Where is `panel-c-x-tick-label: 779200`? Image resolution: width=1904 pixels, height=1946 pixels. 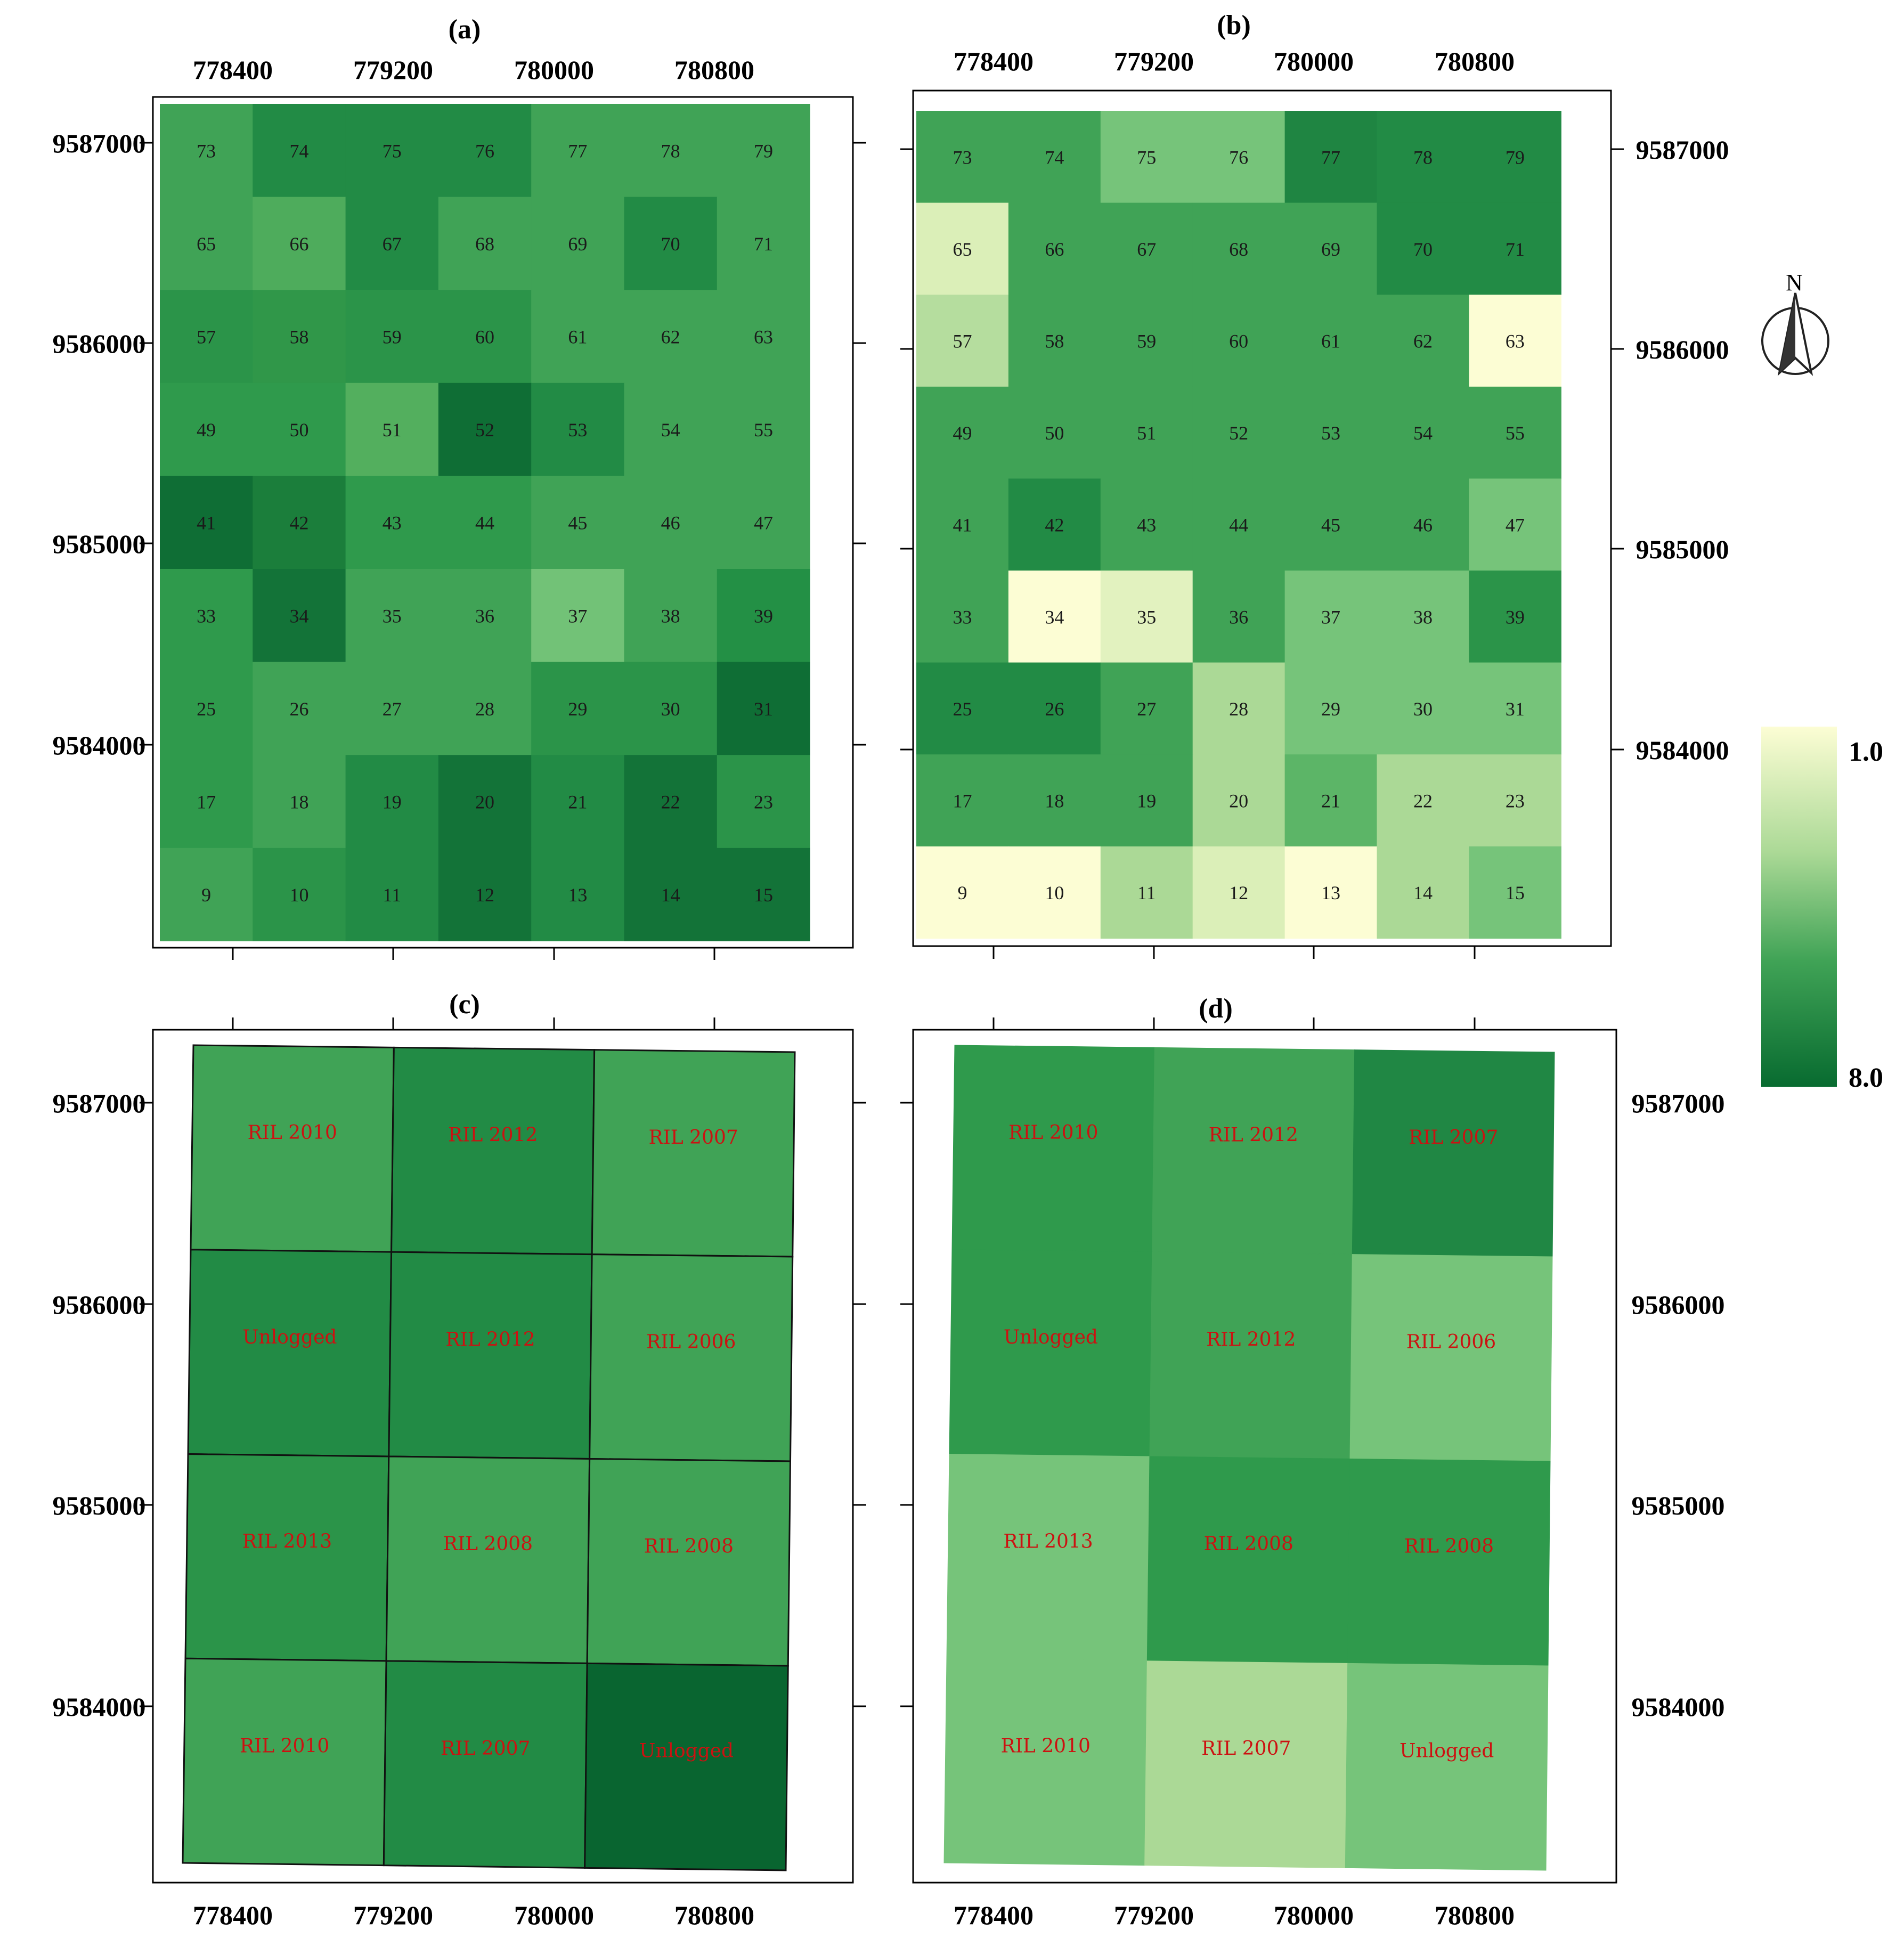
panel-c-x-tick-label: 779200 is located at coordinates (393, 1915).